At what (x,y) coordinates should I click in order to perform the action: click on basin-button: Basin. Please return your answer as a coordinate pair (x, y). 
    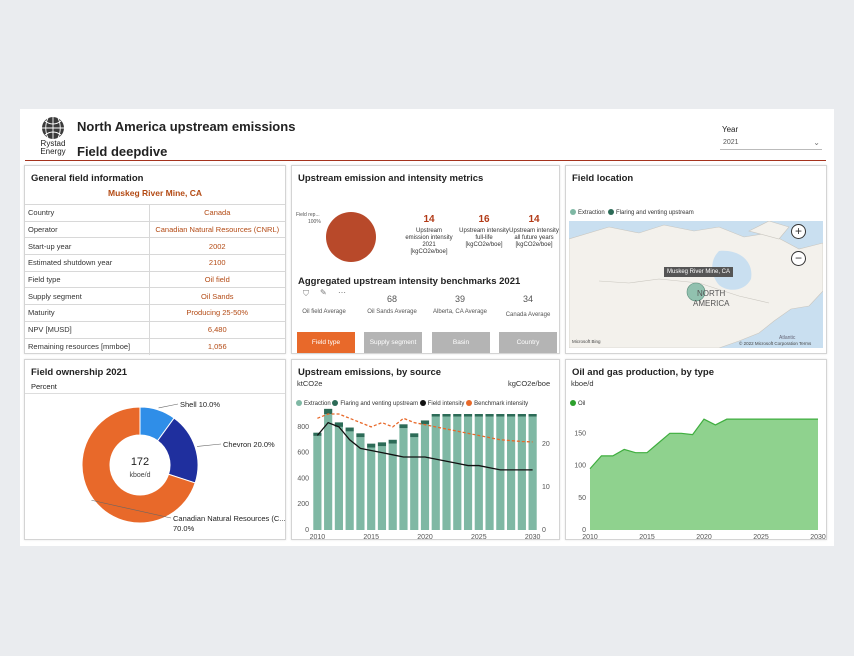
    Looking at the image, I should click on (461, 342).